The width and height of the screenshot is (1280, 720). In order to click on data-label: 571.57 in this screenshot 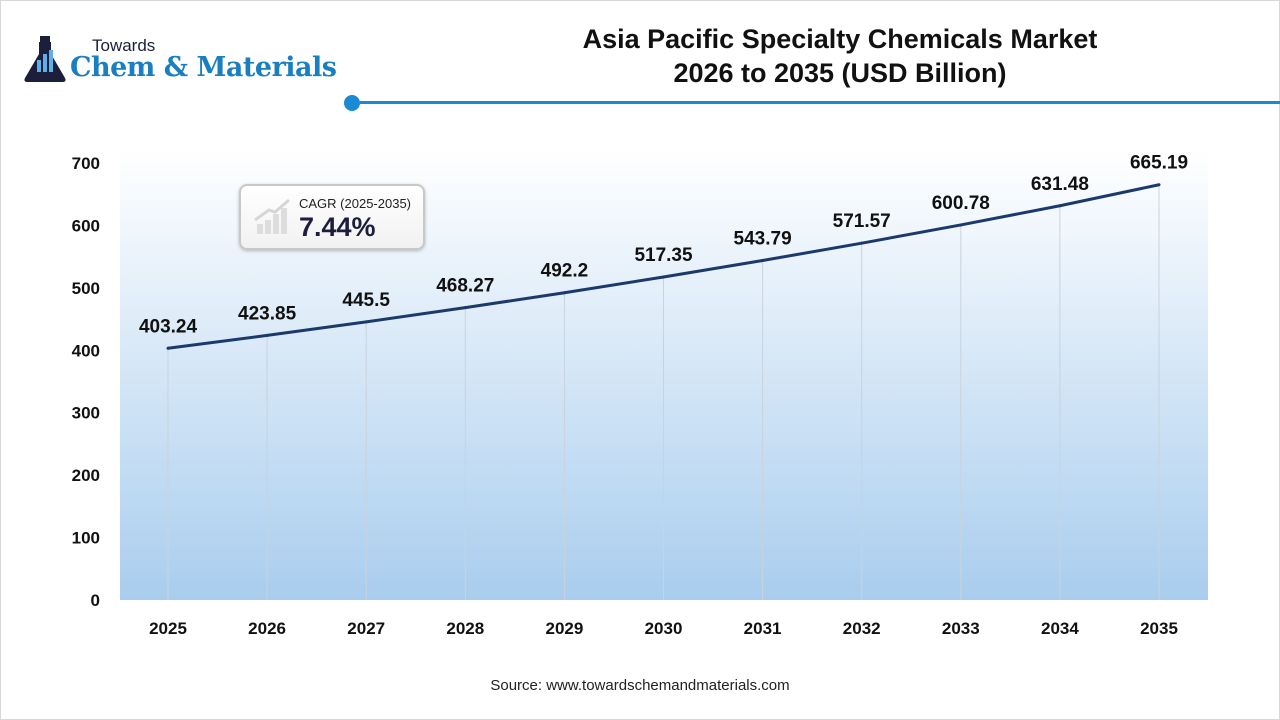, I will do `click(862, 221)`.